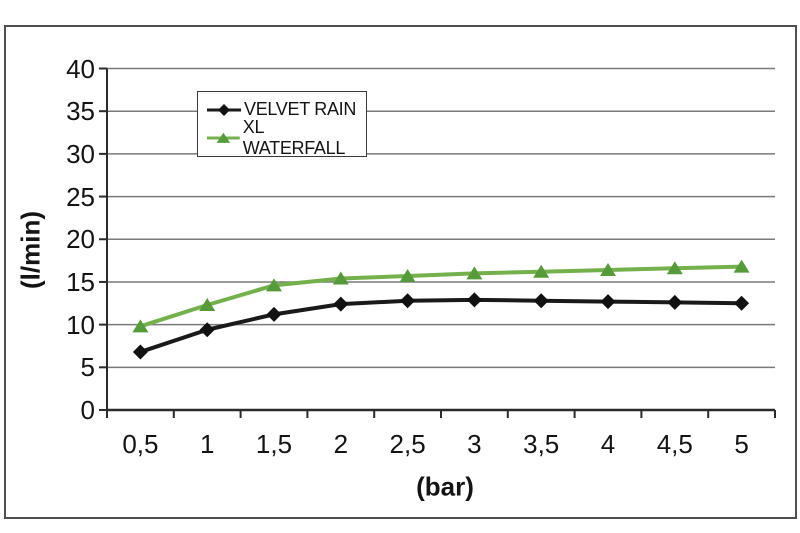 Image resolution: width=800 pixels, height=533 pixels. I want to click on series-line-xl-waterfall, so click(440, 296).